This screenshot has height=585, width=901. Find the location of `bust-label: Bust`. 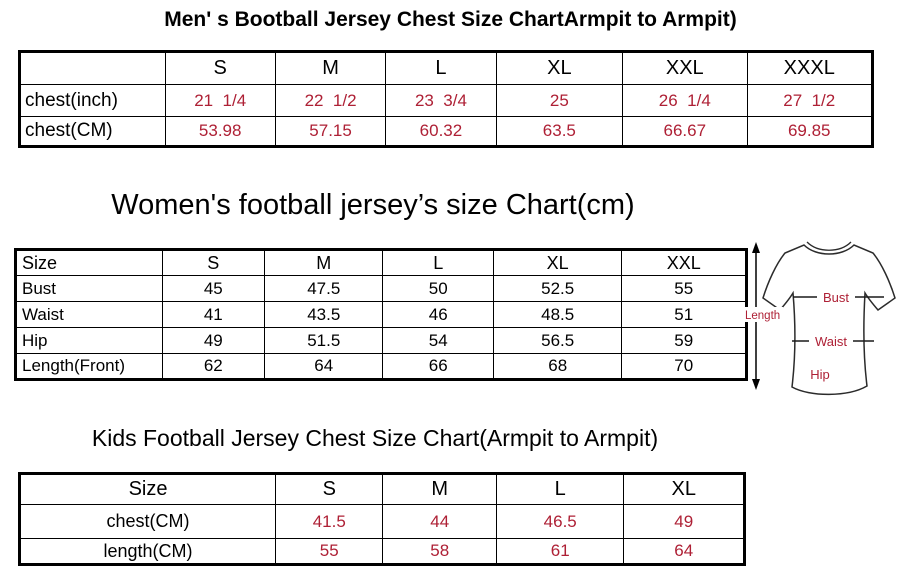

bust-label: Bust is located at coordinates (836, 297).